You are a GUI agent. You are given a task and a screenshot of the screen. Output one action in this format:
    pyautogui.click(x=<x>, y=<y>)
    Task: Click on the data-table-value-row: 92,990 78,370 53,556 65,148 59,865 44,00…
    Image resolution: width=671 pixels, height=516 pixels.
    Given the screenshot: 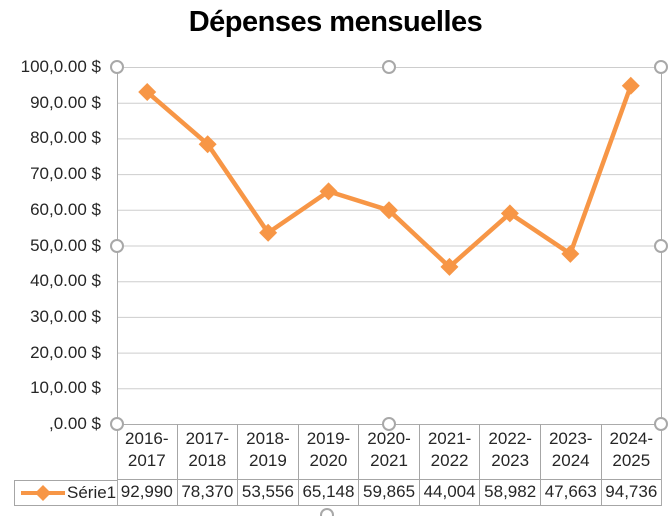 What is the action you would take?
    pyautogui.click(x=389, y=493)
    